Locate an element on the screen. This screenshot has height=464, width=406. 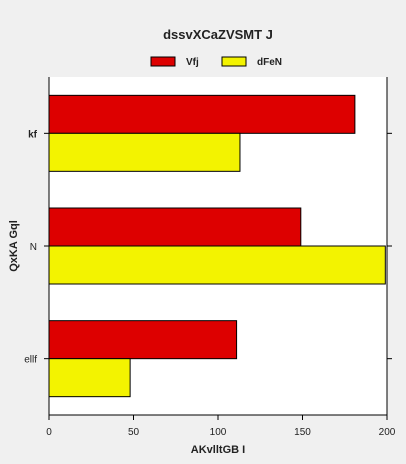
legend-label-vfj: Vfj is located at coordinates (192, 62).